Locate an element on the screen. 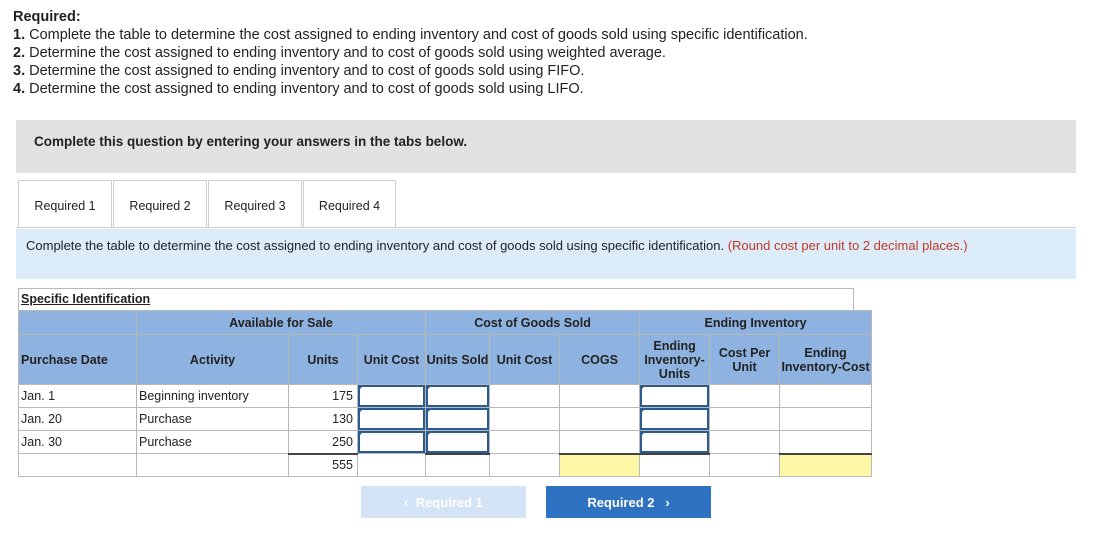 This screenshot has height=538, width=1099. col-purchase-date: Purchase Date is located at coordinates (77, 359).